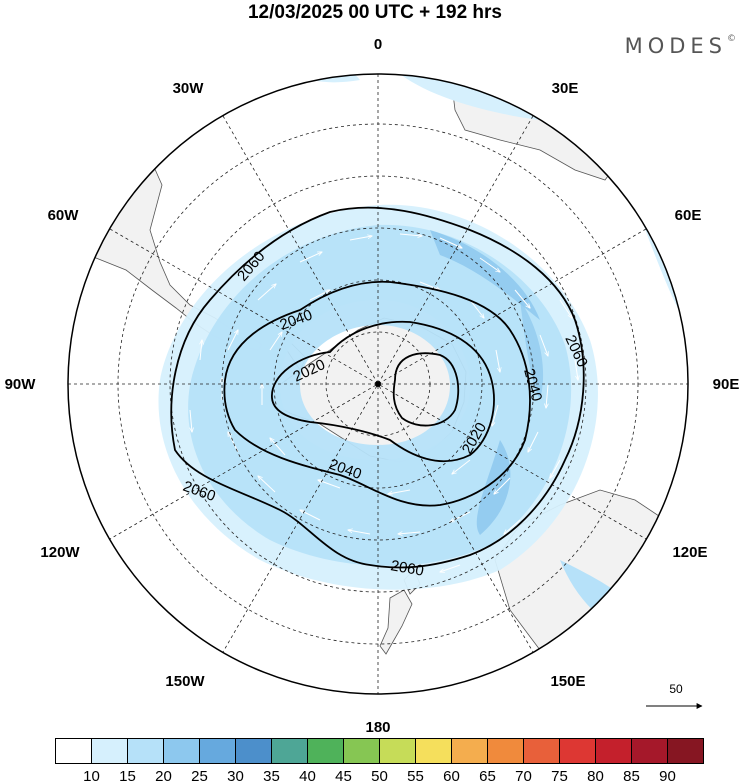  I want to click on colorbar-tick-label: 60, so click(451, 775).